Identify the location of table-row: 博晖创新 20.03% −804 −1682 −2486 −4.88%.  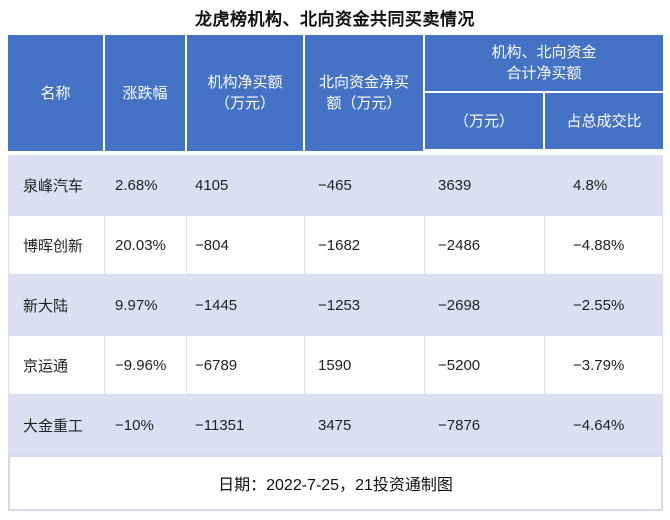
(335, 245).